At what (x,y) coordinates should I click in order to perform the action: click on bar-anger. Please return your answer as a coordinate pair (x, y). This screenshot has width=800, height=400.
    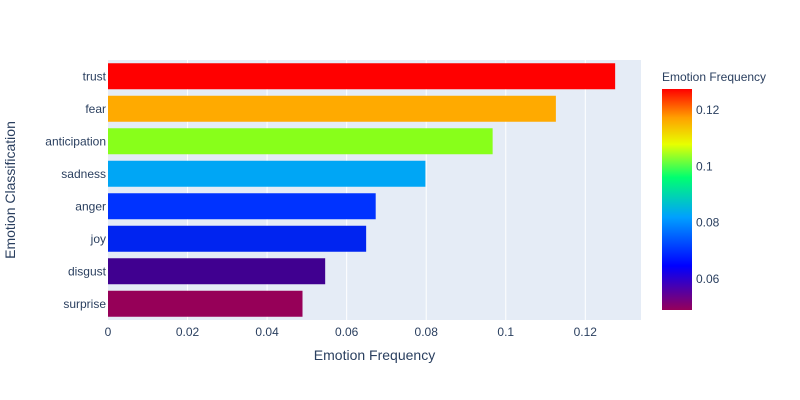
    Looking at the image, I should click on (242, 206).